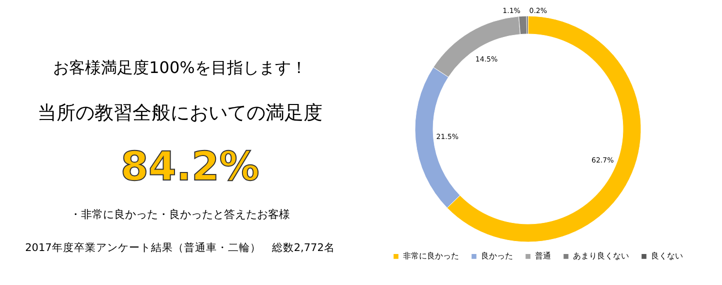 Image resolution: width=722 pixels, height=285 pixels. I want to click on legend-label: 普通, so click(543, 255).